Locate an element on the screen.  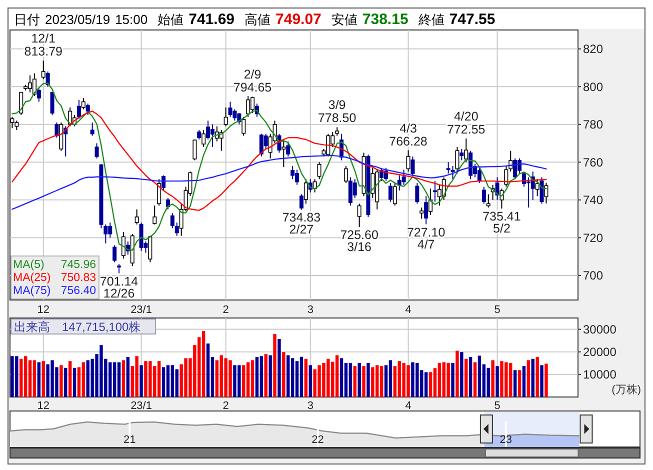
y-tick-label: 20000 is located at coordinates (600, 352).